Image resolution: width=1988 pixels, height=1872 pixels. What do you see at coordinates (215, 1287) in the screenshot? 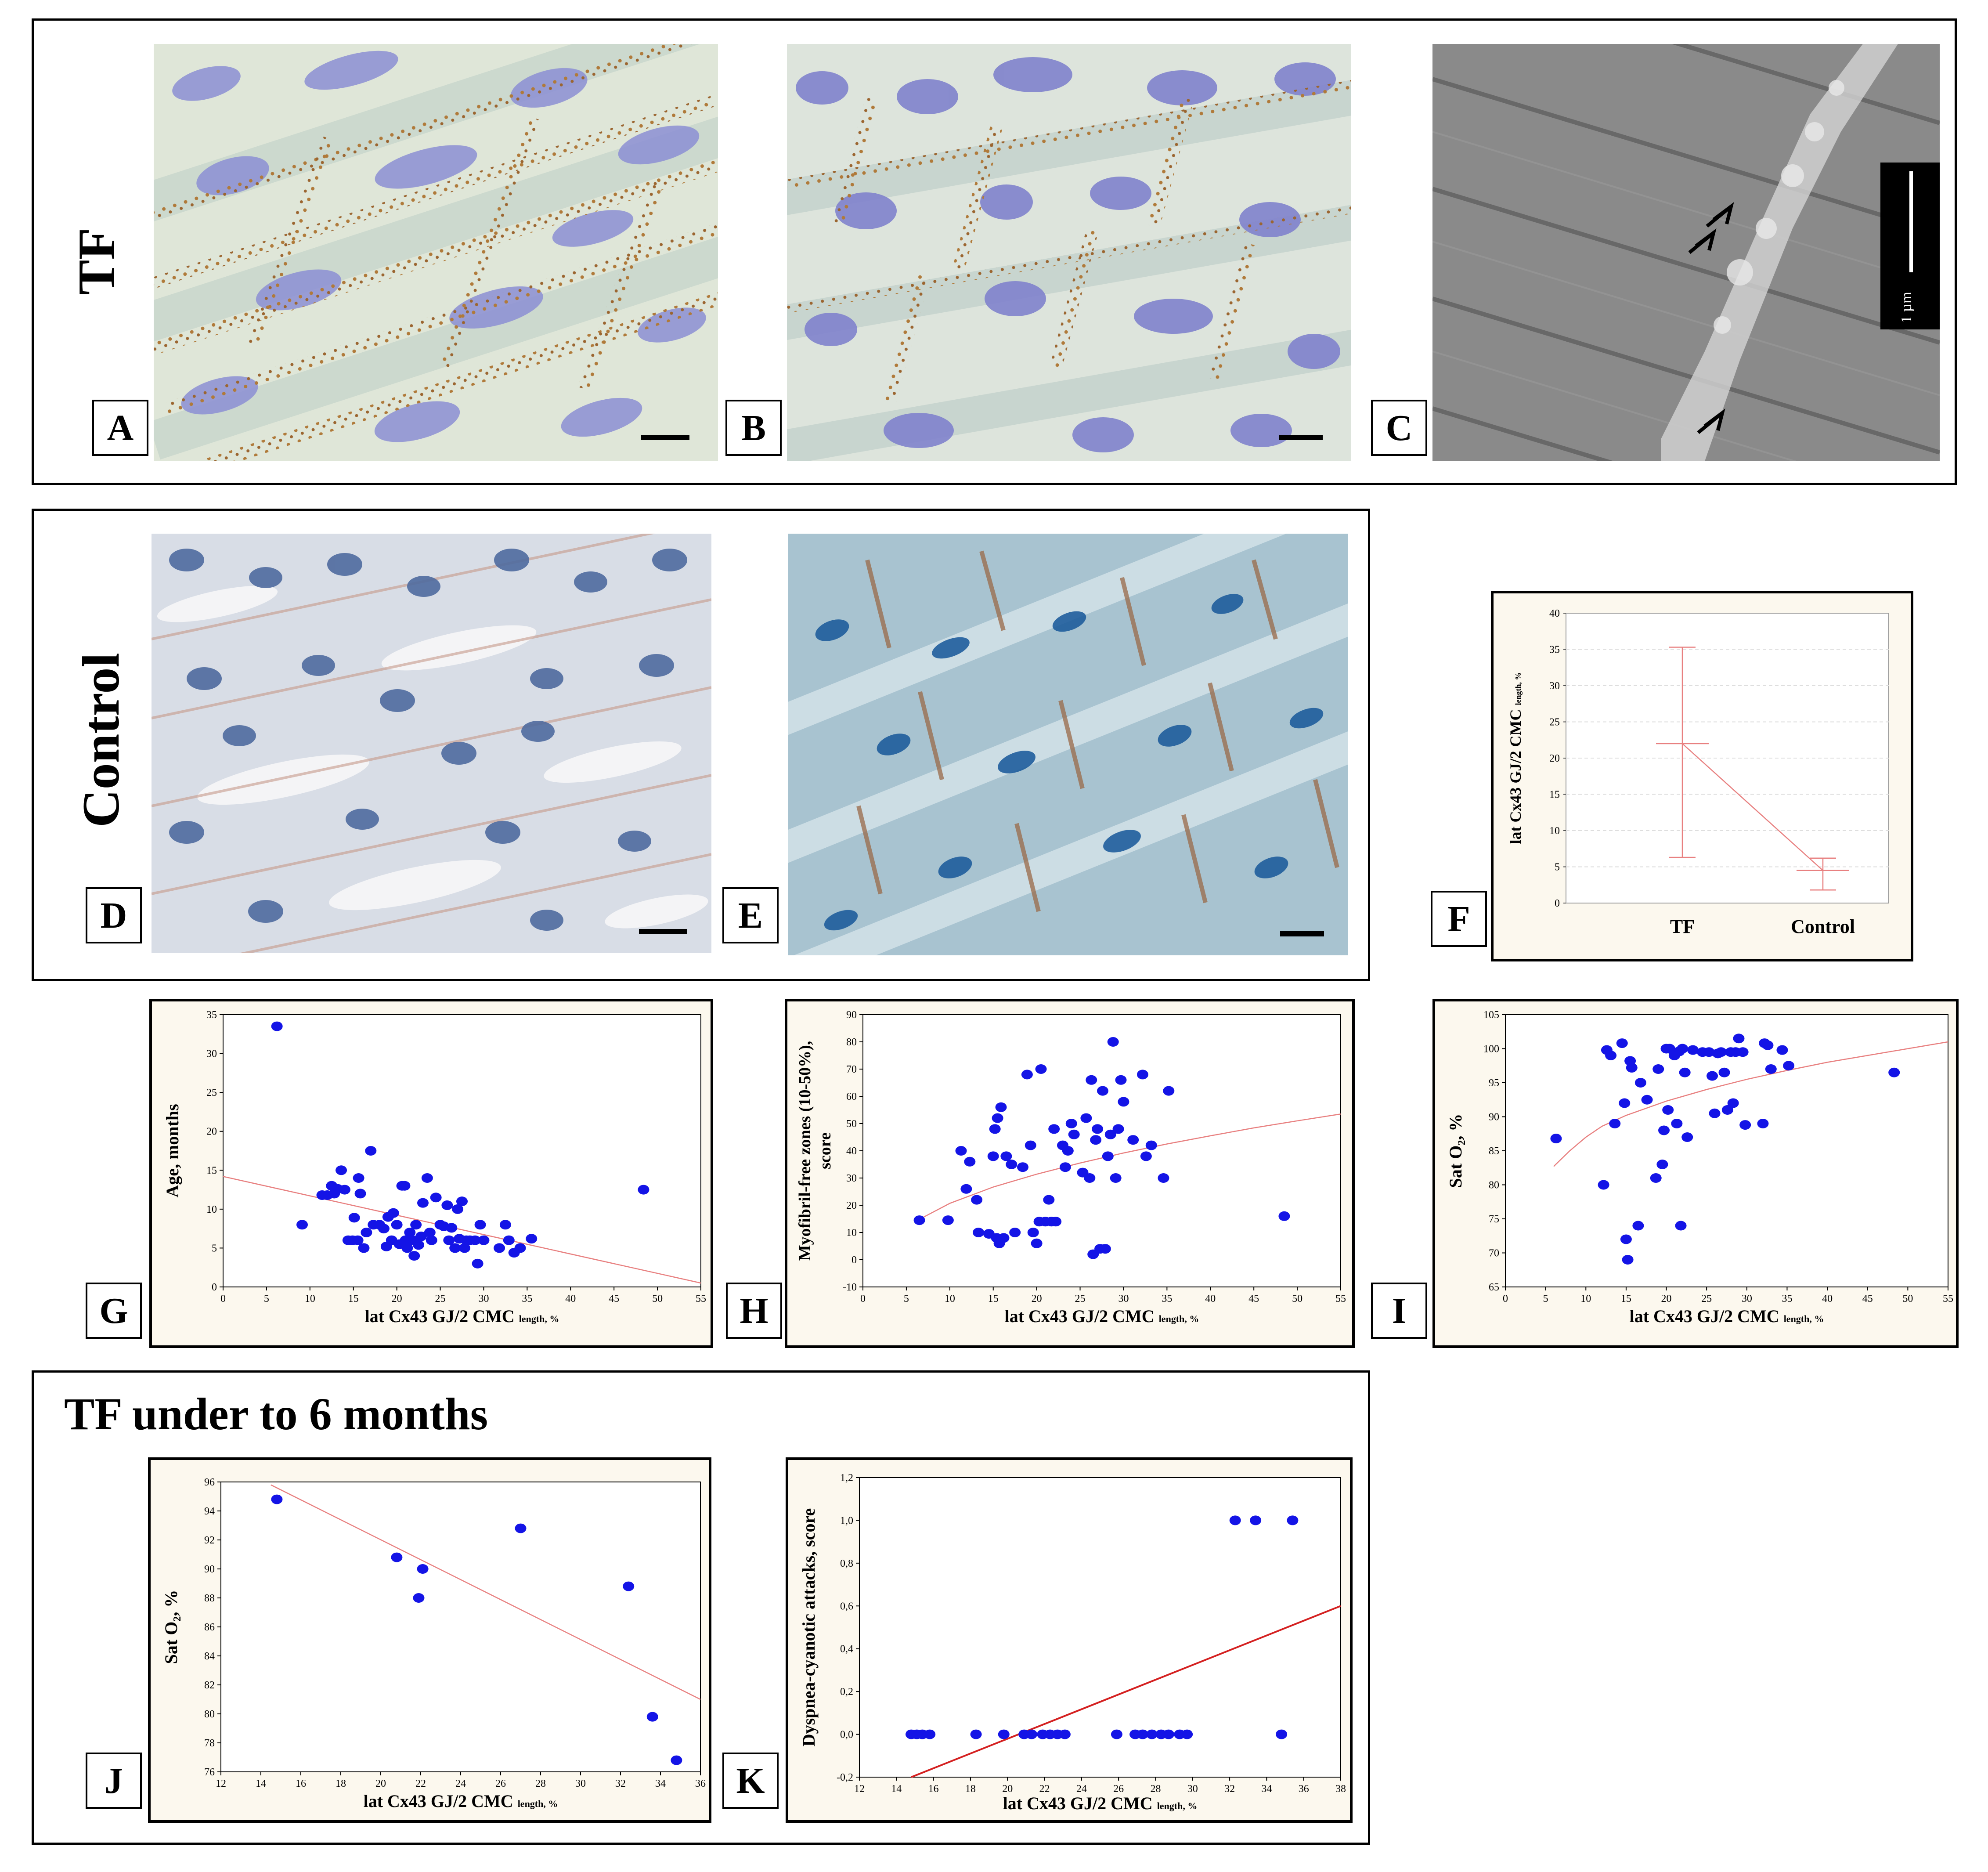
I see `y-tick-label: 0` at bounding box center [215, 1287].